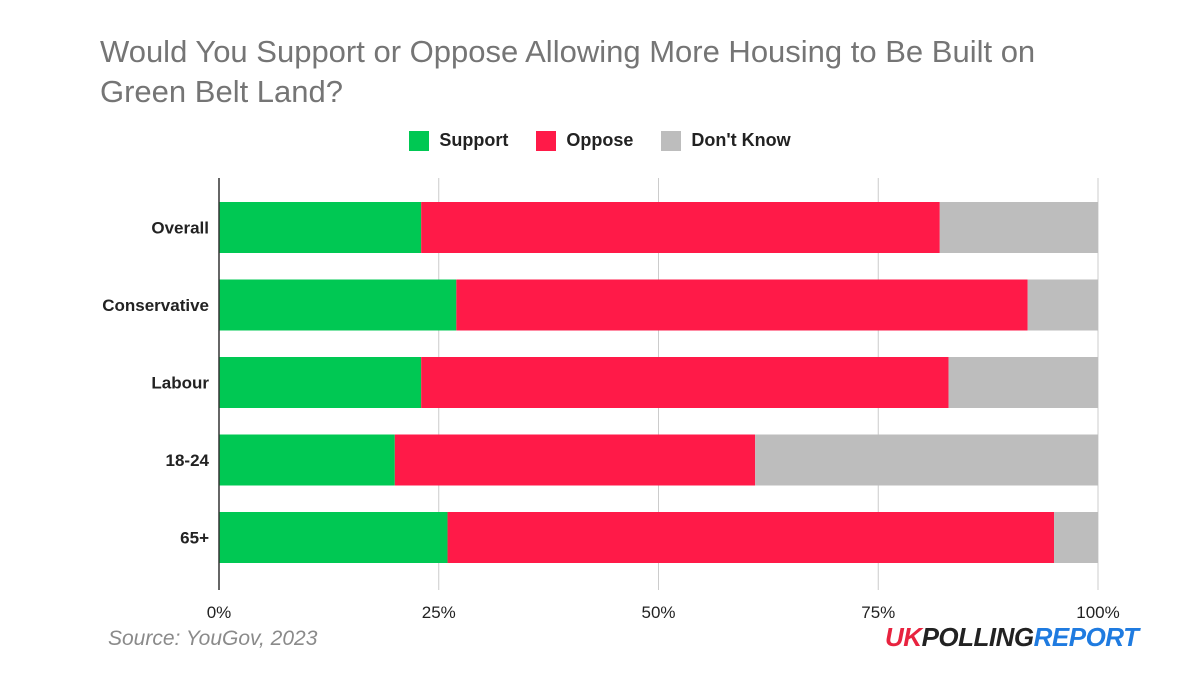 The image size is (1200, 675). Describe the element at coordinates (658, 612) in the screenshot. I see `x-tick-label: 50%` at that location.